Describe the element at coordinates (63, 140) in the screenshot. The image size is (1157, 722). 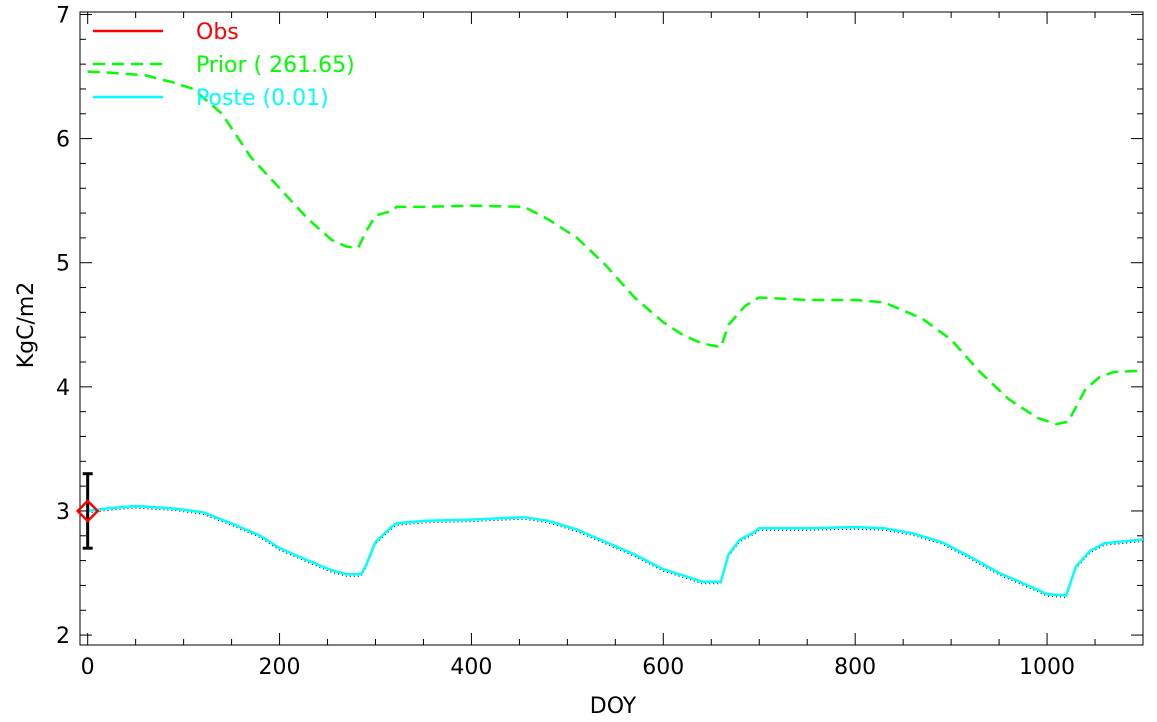
I see `y-tick-label: 6` at that location.